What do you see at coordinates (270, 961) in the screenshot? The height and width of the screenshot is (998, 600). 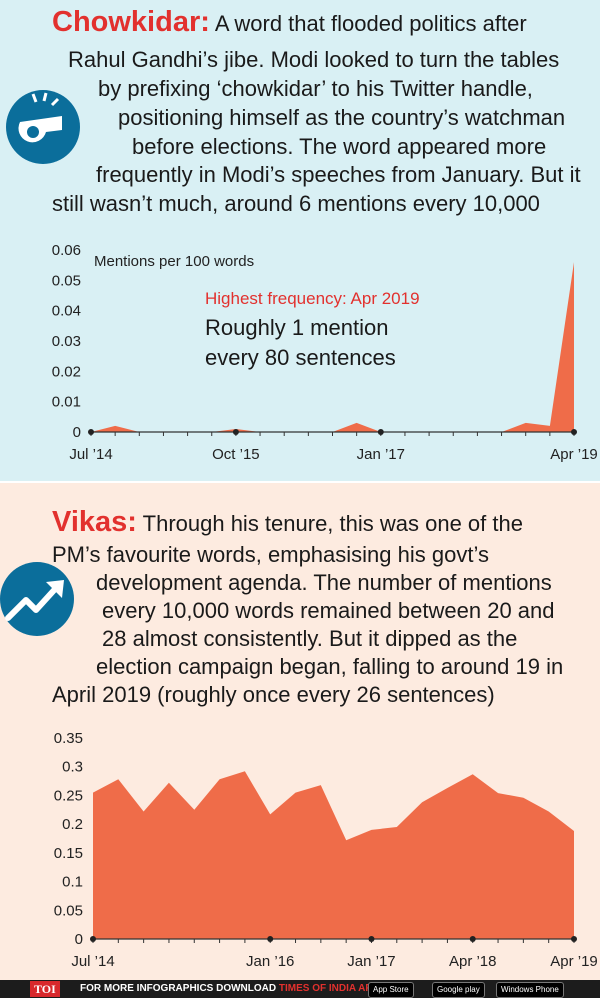 I see `chart2-xtick-label: Jan ’16` at bounding box center [270, 961].